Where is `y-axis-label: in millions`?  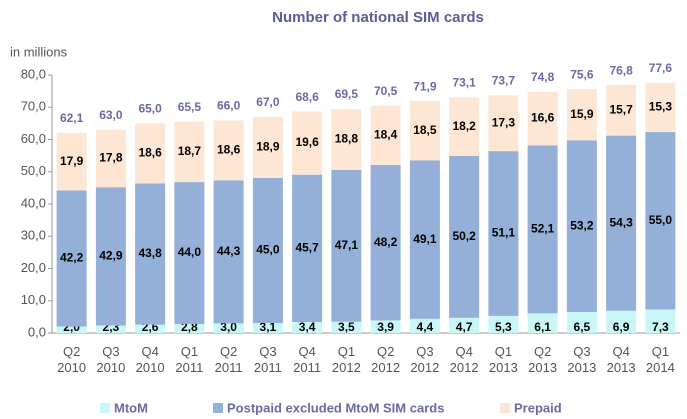
y-axis-label: in millions is located at coordinates (39, 51).